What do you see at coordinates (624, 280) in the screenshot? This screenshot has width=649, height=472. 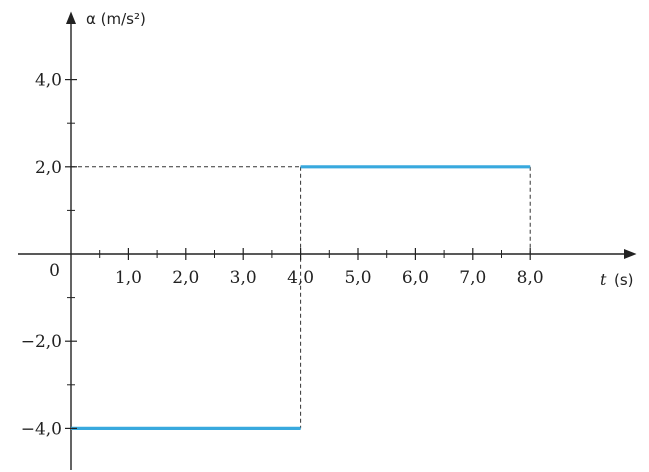 I see `x-axis-title-unit: (s)` at bounding box center [624, 280].